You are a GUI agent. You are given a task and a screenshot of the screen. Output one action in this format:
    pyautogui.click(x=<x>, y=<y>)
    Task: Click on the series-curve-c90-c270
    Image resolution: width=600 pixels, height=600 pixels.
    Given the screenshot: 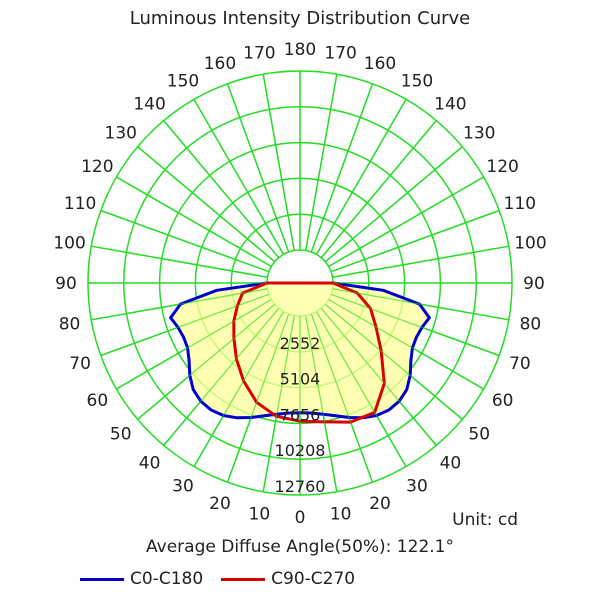 What is the action you would take?
    pyautogui.click(x=309, y=352)
    